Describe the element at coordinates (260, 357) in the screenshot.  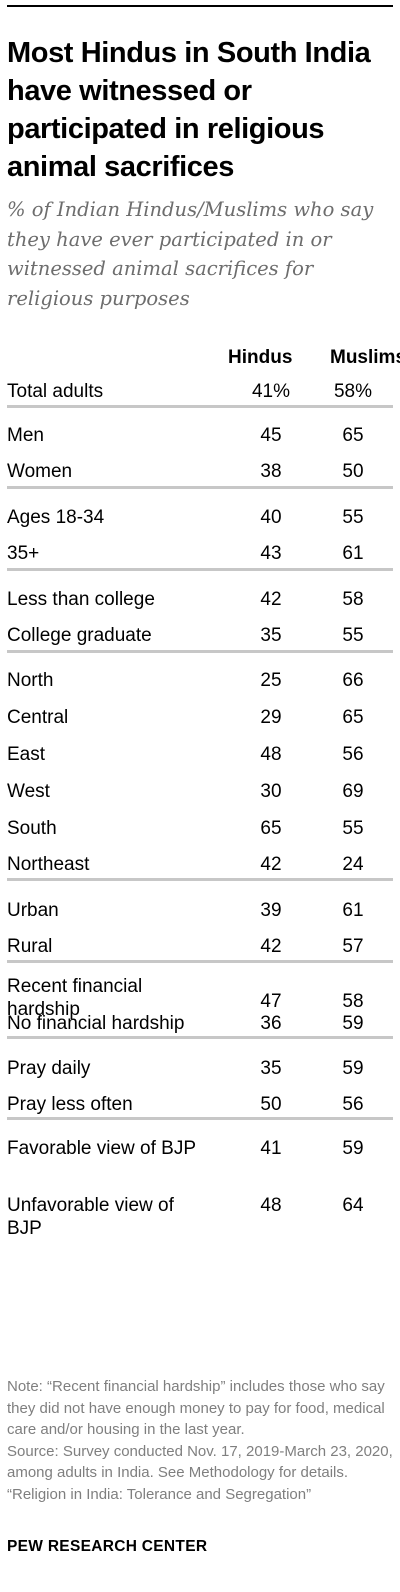
I see `column-header-hindus: Hindus` at that location.